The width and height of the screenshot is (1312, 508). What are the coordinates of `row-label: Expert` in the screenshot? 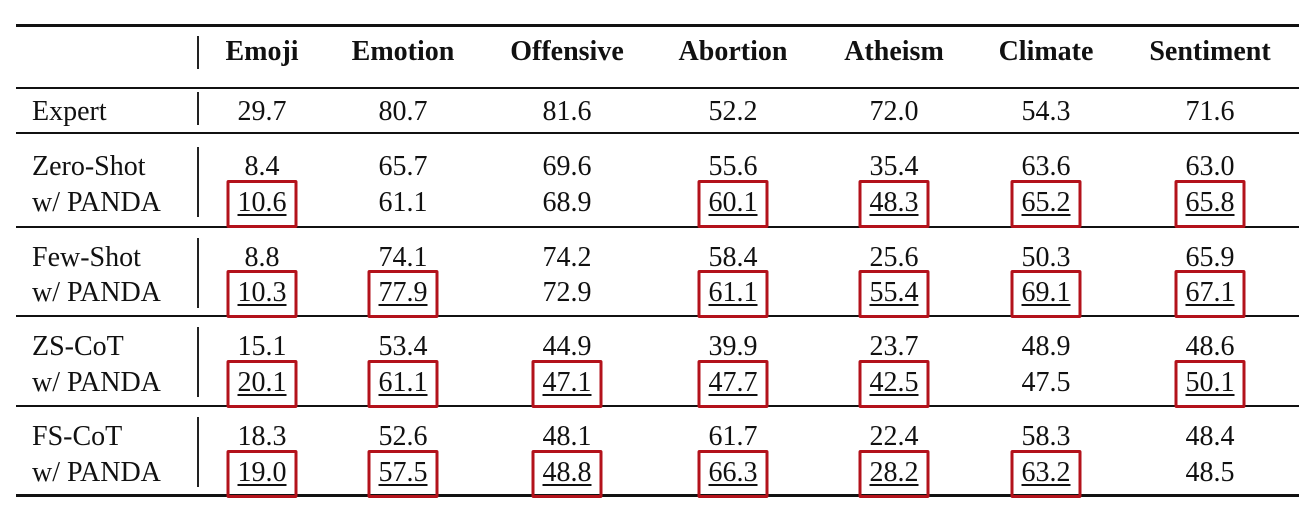 It's located at (69, 111).